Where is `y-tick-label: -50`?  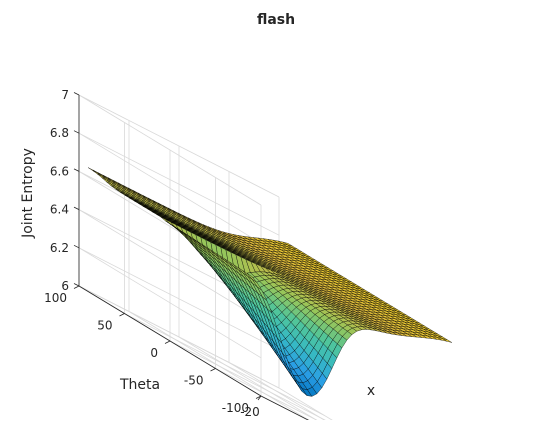
y-tick-label: -50 is located at coordinates (194, 381).